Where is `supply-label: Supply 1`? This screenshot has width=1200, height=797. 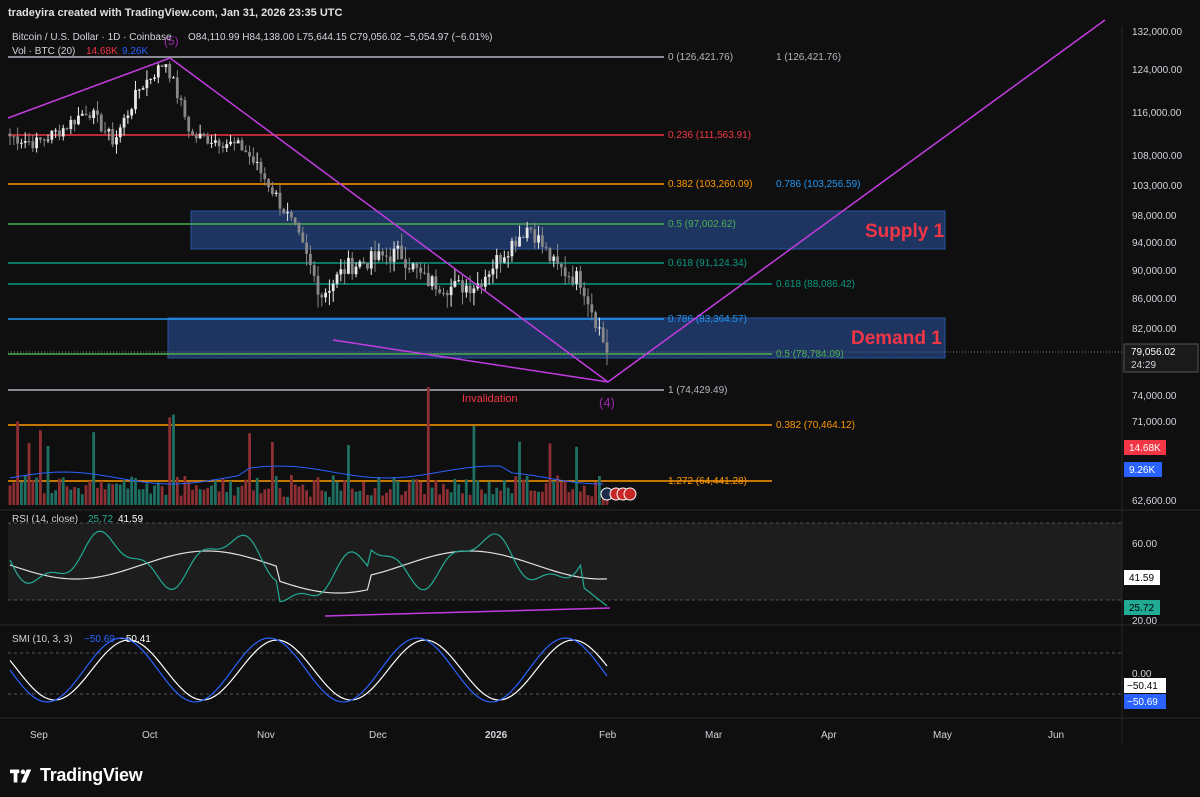 supply-label: Supply 1 is located at coordinates (905, 231).